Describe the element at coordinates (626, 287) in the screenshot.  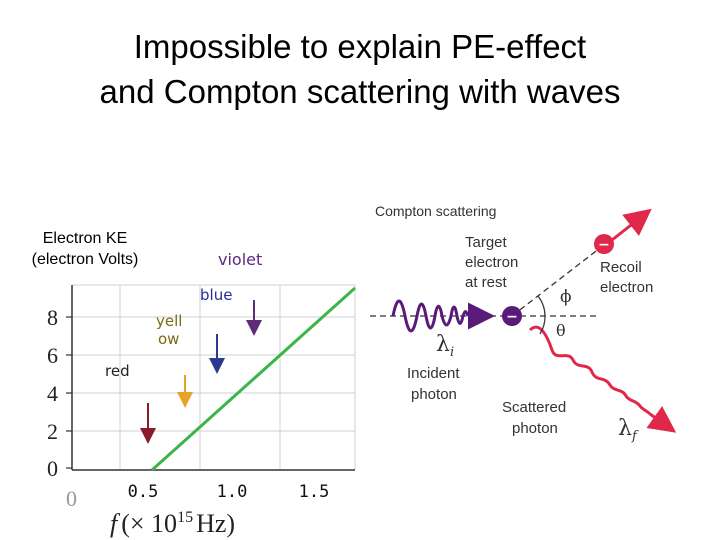
I see `recoil-label-line2: electron` at that location.